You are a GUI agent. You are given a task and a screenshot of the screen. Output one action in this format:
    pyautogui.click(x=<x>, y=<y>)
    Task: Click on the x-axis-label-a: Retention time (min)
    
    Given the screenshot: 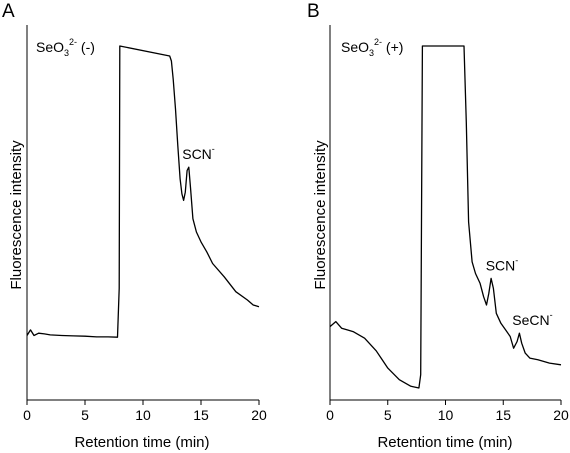 What is the action you would take?
    pyautogui.click(x=141, y=442)
    